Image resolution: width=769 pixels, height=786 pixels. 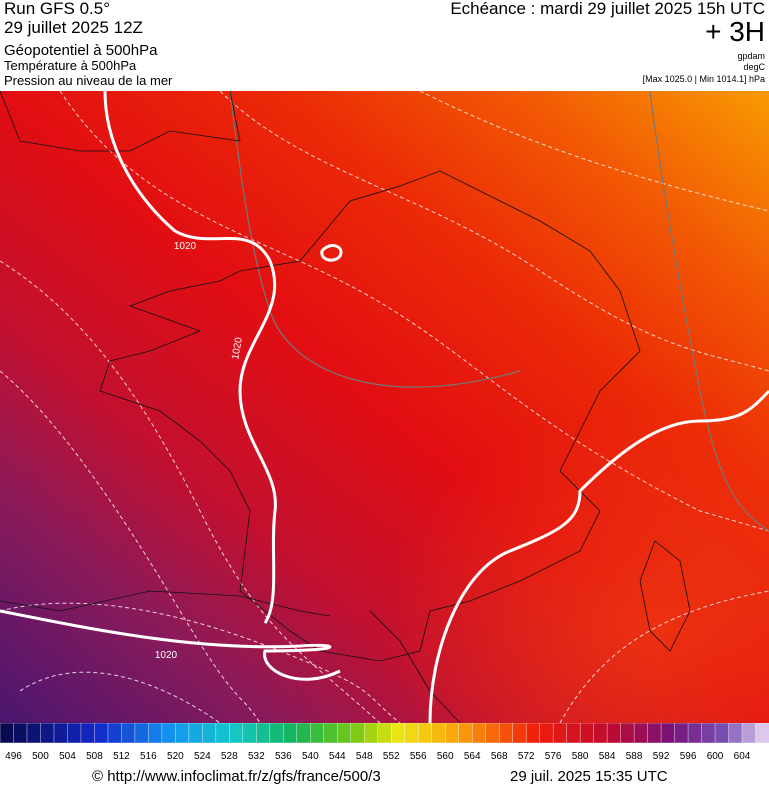 I want to click on colorbar-label: 604, so click(x=742, y=756).